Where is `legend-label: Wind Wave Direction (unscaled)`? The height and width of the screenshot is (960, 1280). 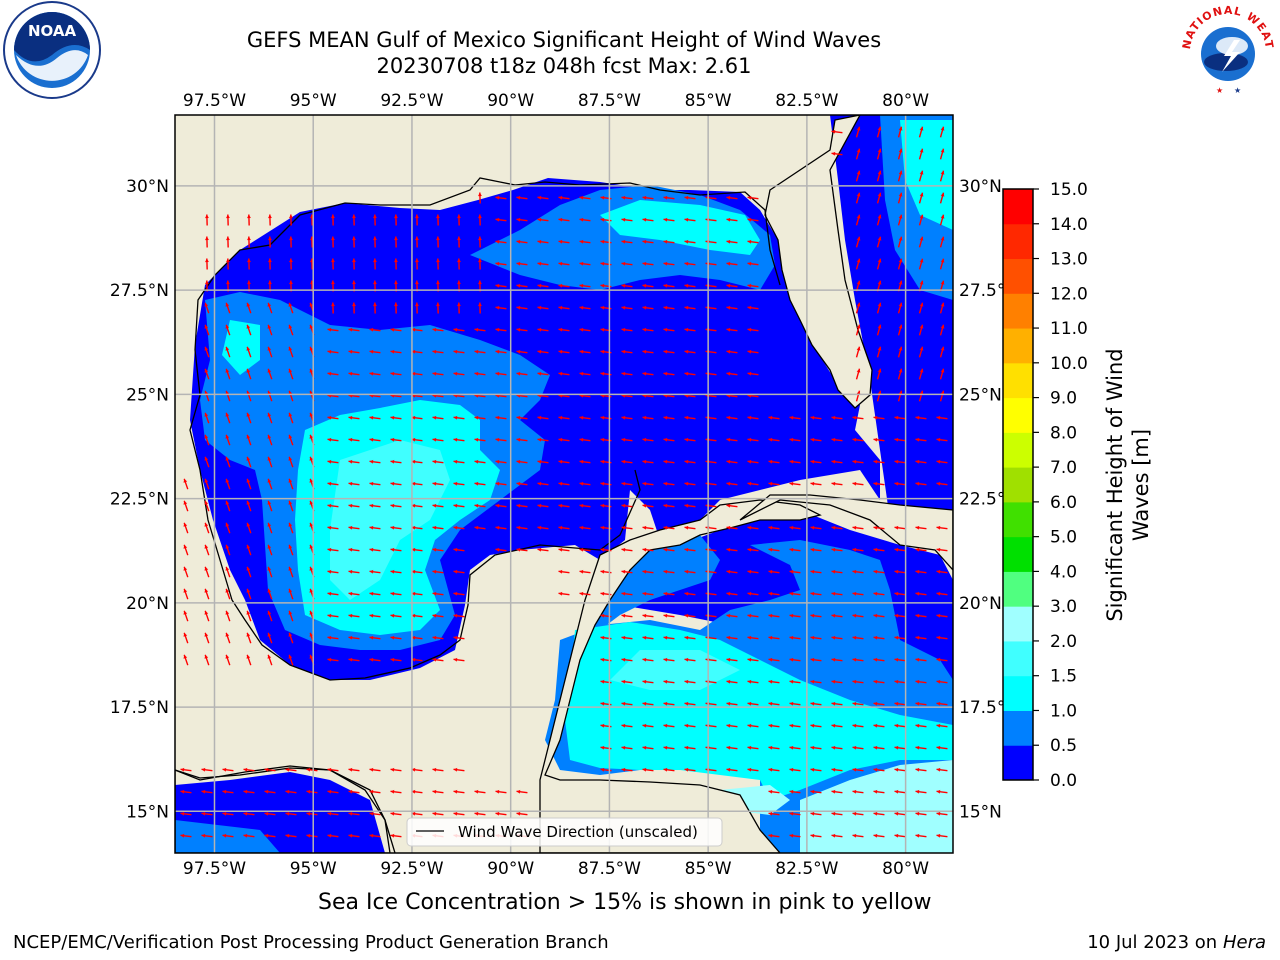 legend-label: Wind Wave Direction (unscaled) is located at coordinates (578, 832).